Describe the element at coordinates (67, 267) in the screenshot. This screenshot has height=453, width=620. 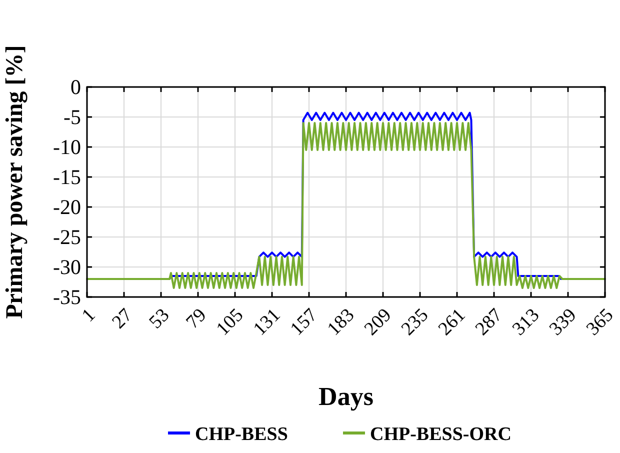
I see `y-tick-label: -30` at that location.